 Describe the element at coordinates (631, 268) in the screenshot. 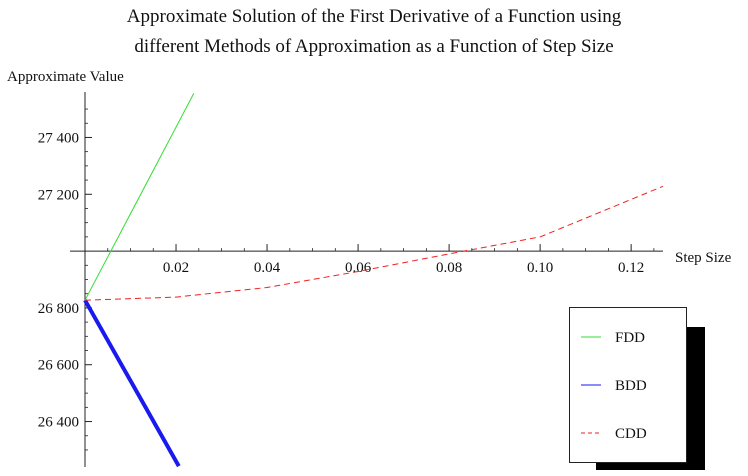

I see `x-tick-label: 0.12` at that location.